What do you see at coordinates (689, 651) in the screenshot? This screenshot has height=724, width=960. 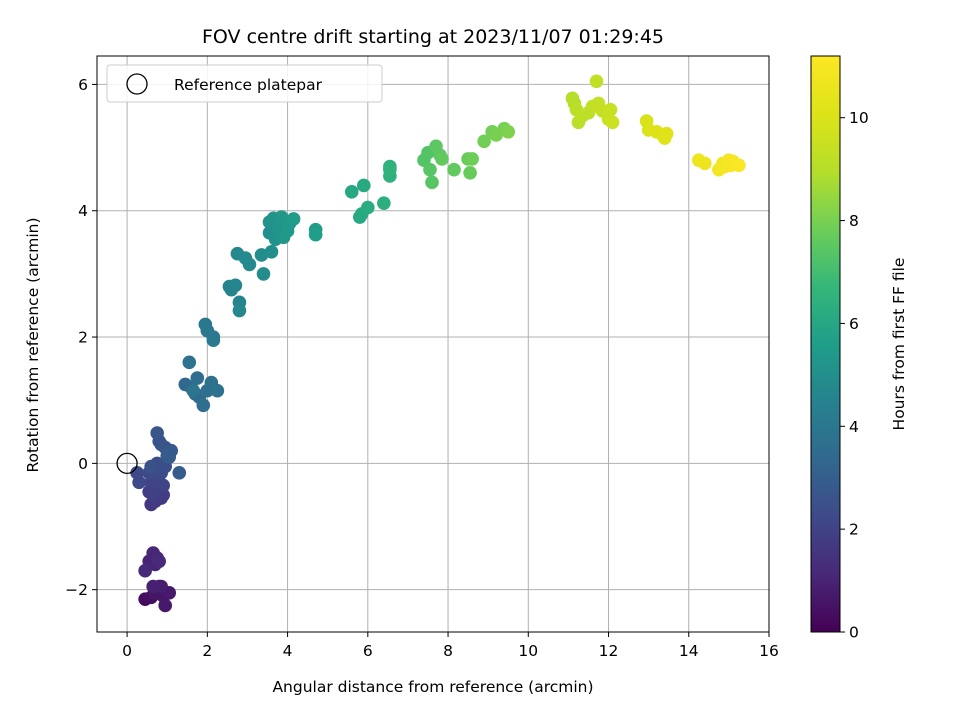 I see `x-tick-label: 14` at bounding box center [689, 651].